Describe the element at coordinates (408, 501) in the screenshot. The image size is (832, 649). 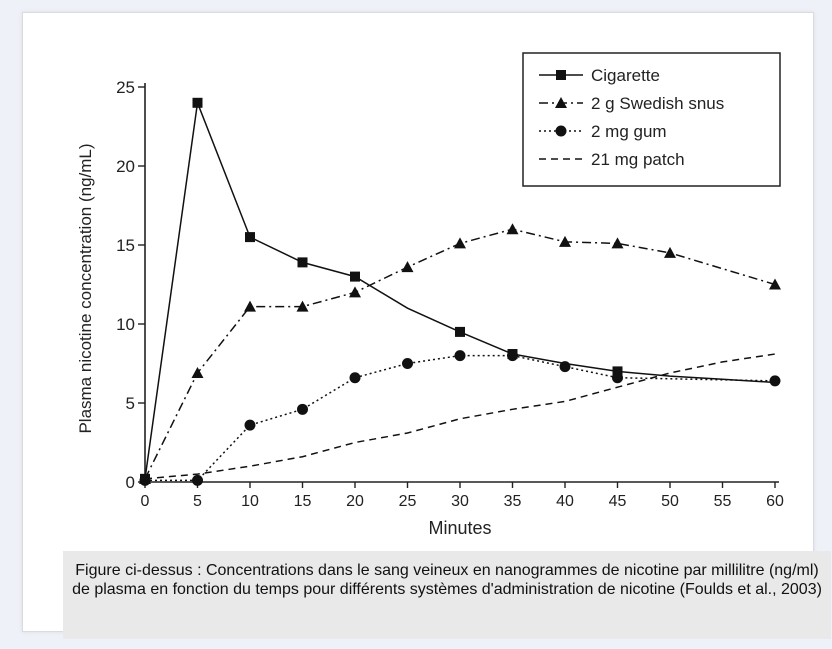
I see `x-tick-label: 25` at that location.